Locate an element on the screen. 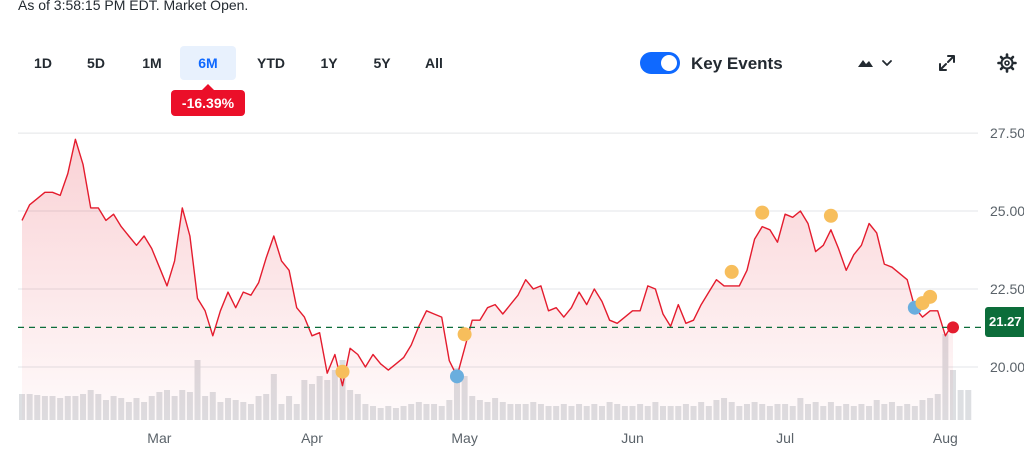  gear-icon is located at coordinates (1007, 63).